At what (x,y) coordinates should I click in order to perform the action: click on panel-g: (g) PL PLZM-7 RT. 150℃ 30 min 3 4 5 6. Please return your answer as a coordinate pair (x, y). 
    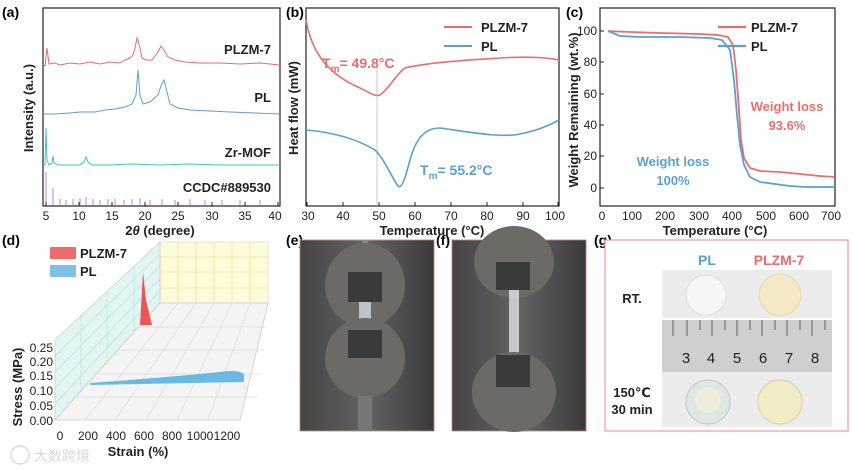
    Looking at the image, I should click on (721, 332).